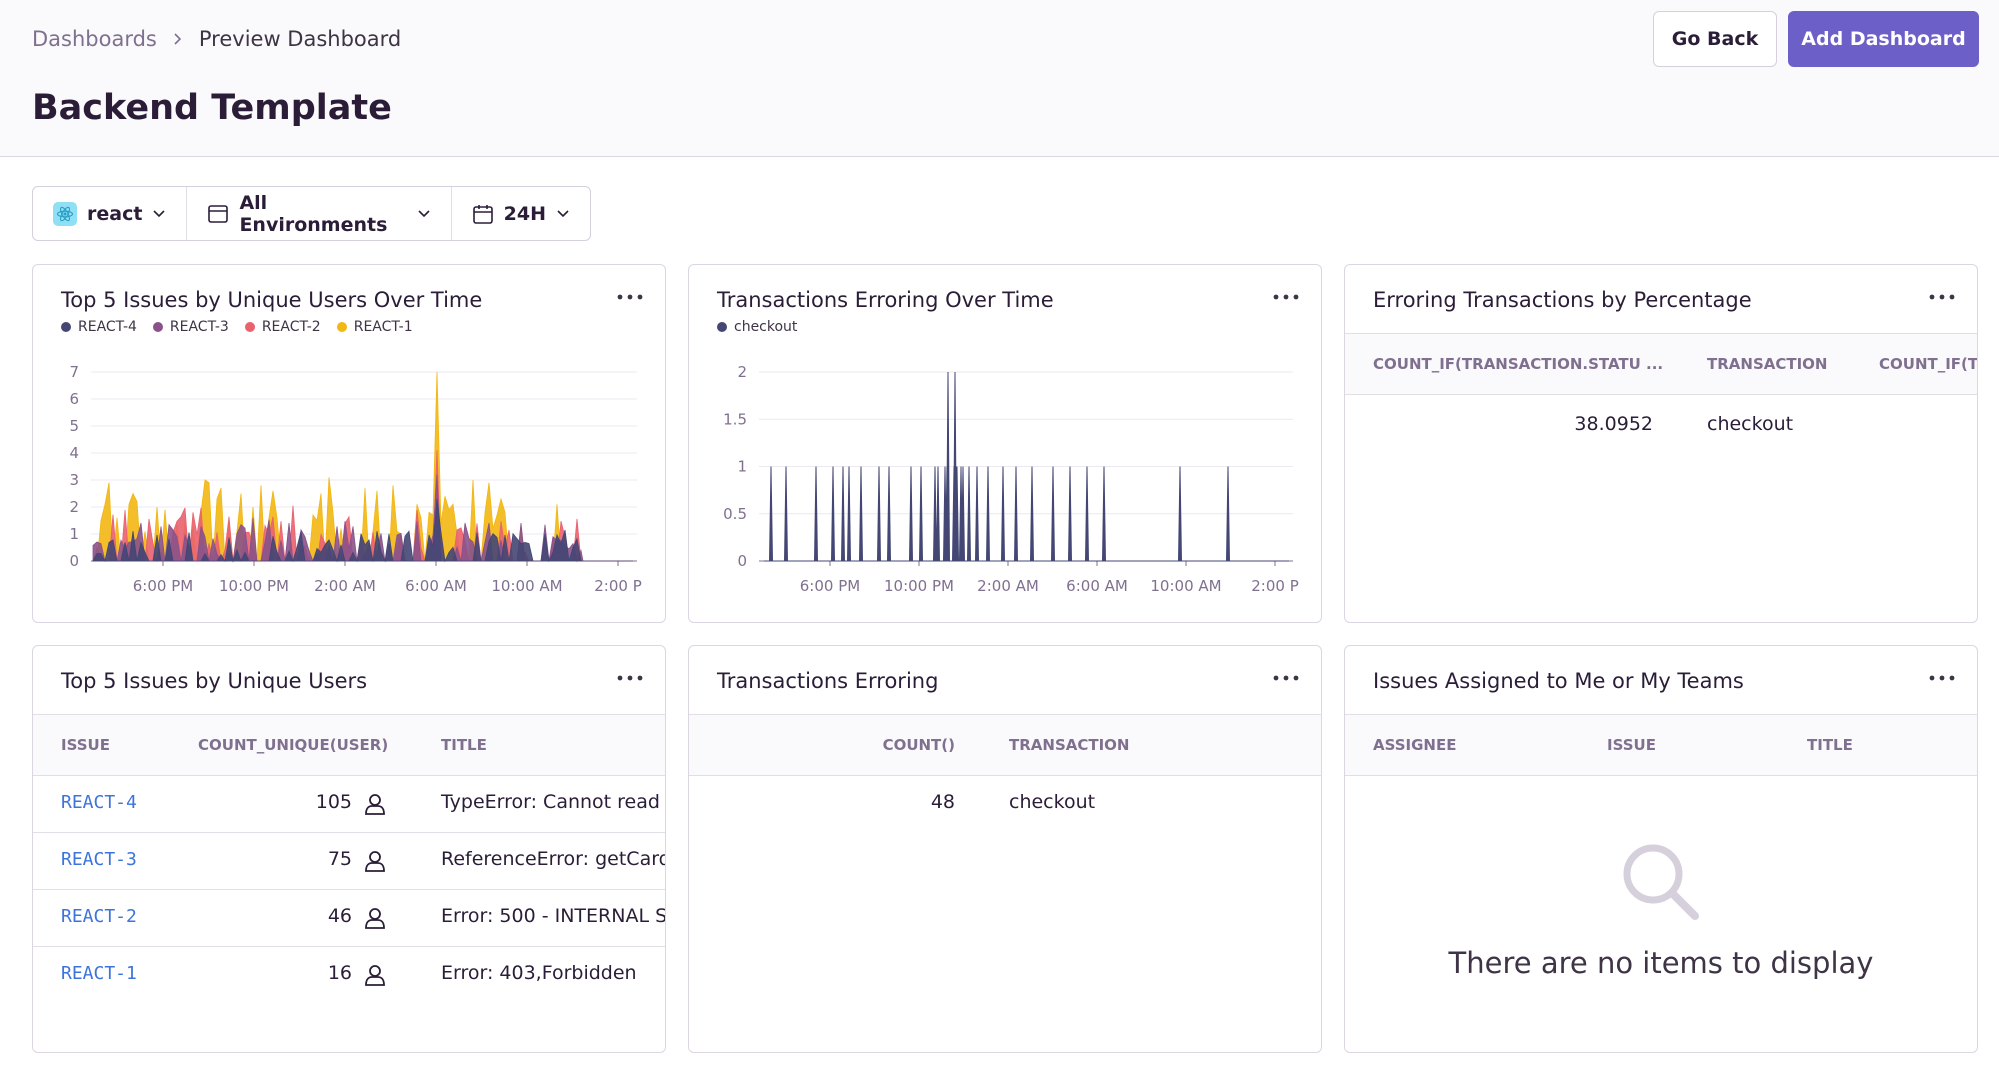 The width and height of the screenshot is (1999, 1068). Describe the element at coordinates (216, 39) in the screenshot. I see `breadcrumb: Dashboards Preview Dashboard` at that location.